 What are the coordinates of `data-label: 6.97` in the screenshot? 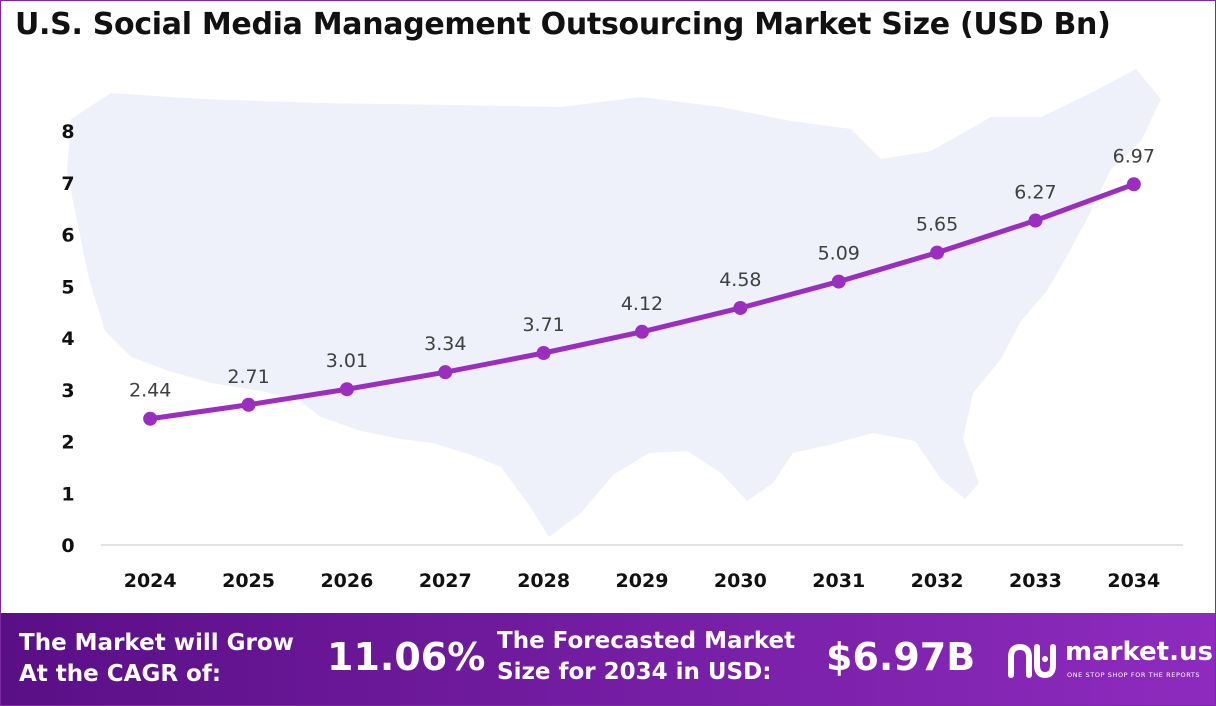 It's located at (1134, 156).